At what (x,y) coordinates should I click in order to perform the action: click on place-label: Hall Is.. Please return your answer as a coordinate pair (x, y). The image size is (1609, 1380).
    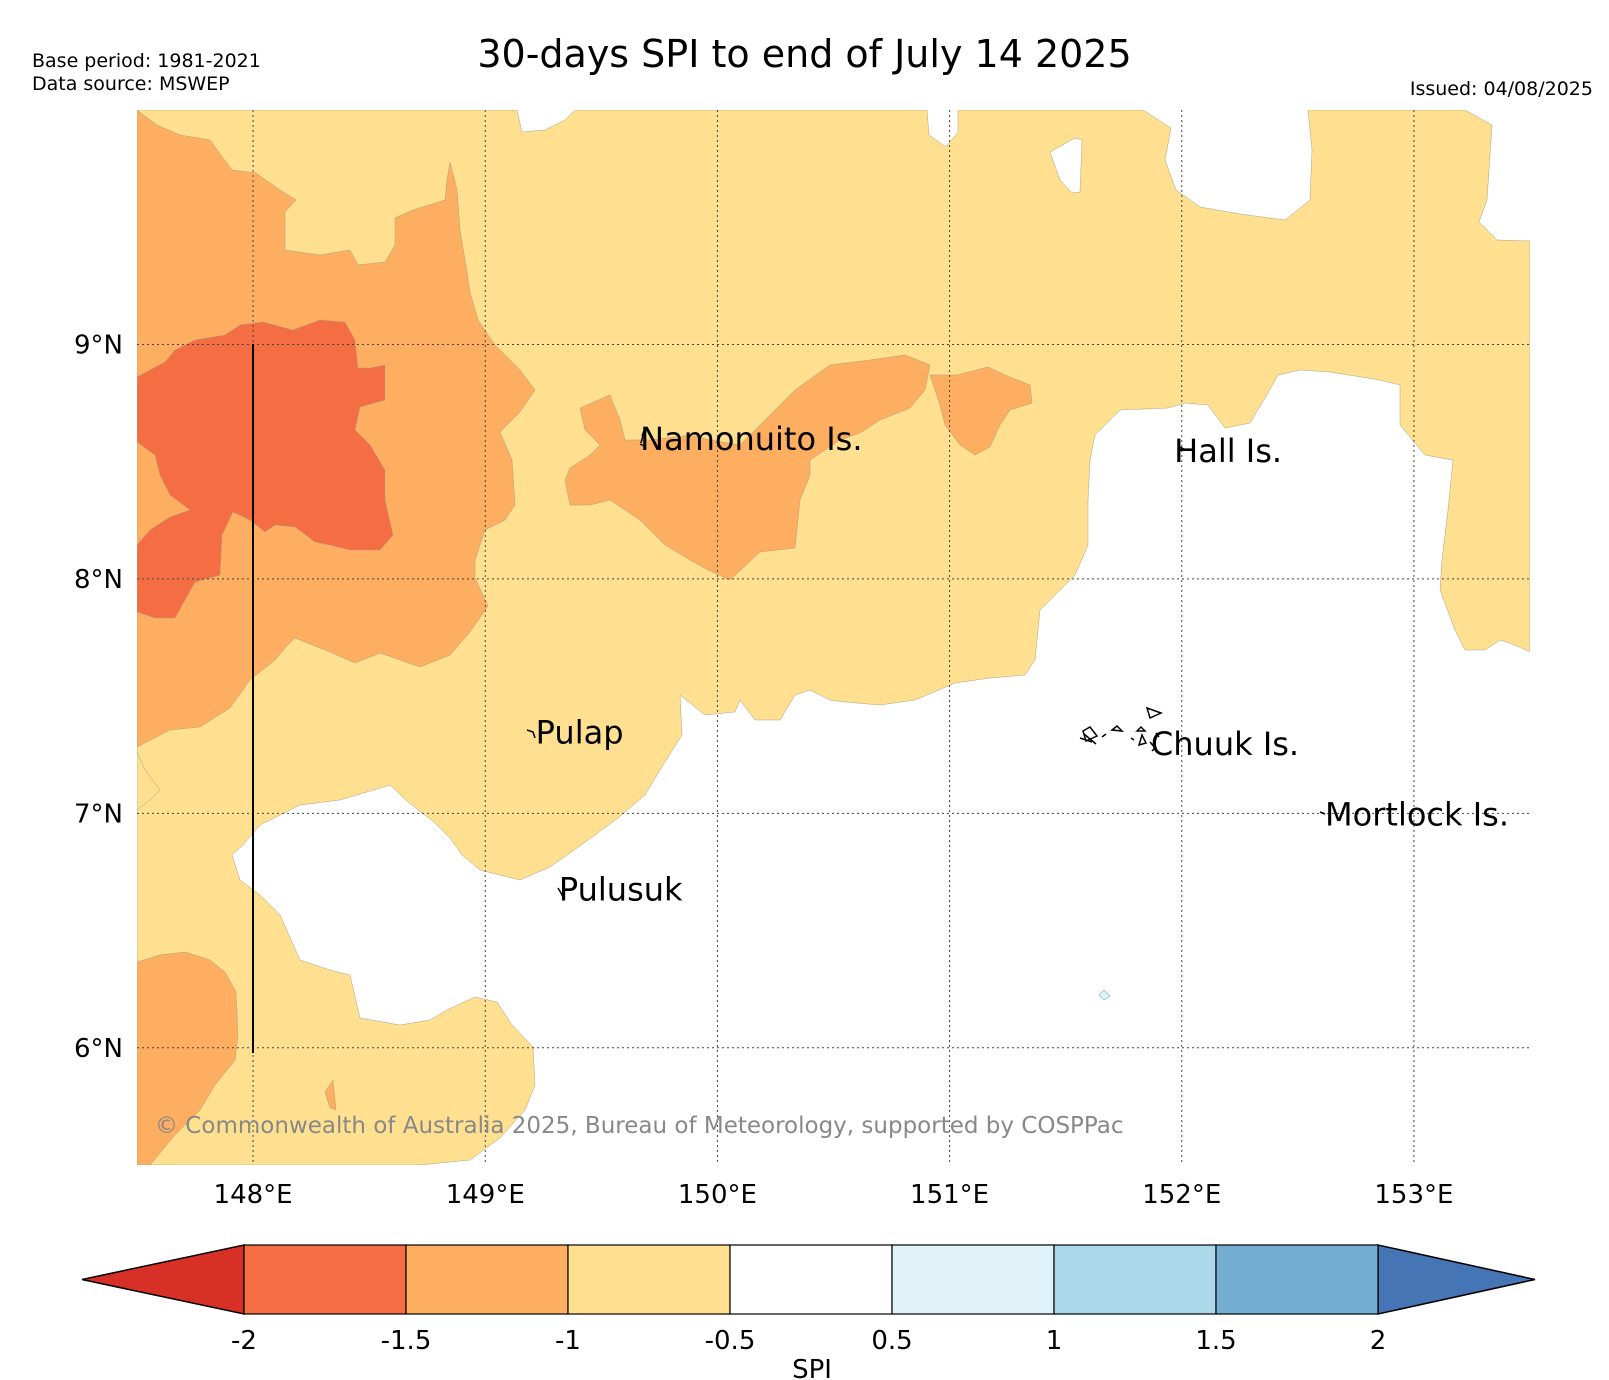
    Looking at the image, I should click on (1228, 451).